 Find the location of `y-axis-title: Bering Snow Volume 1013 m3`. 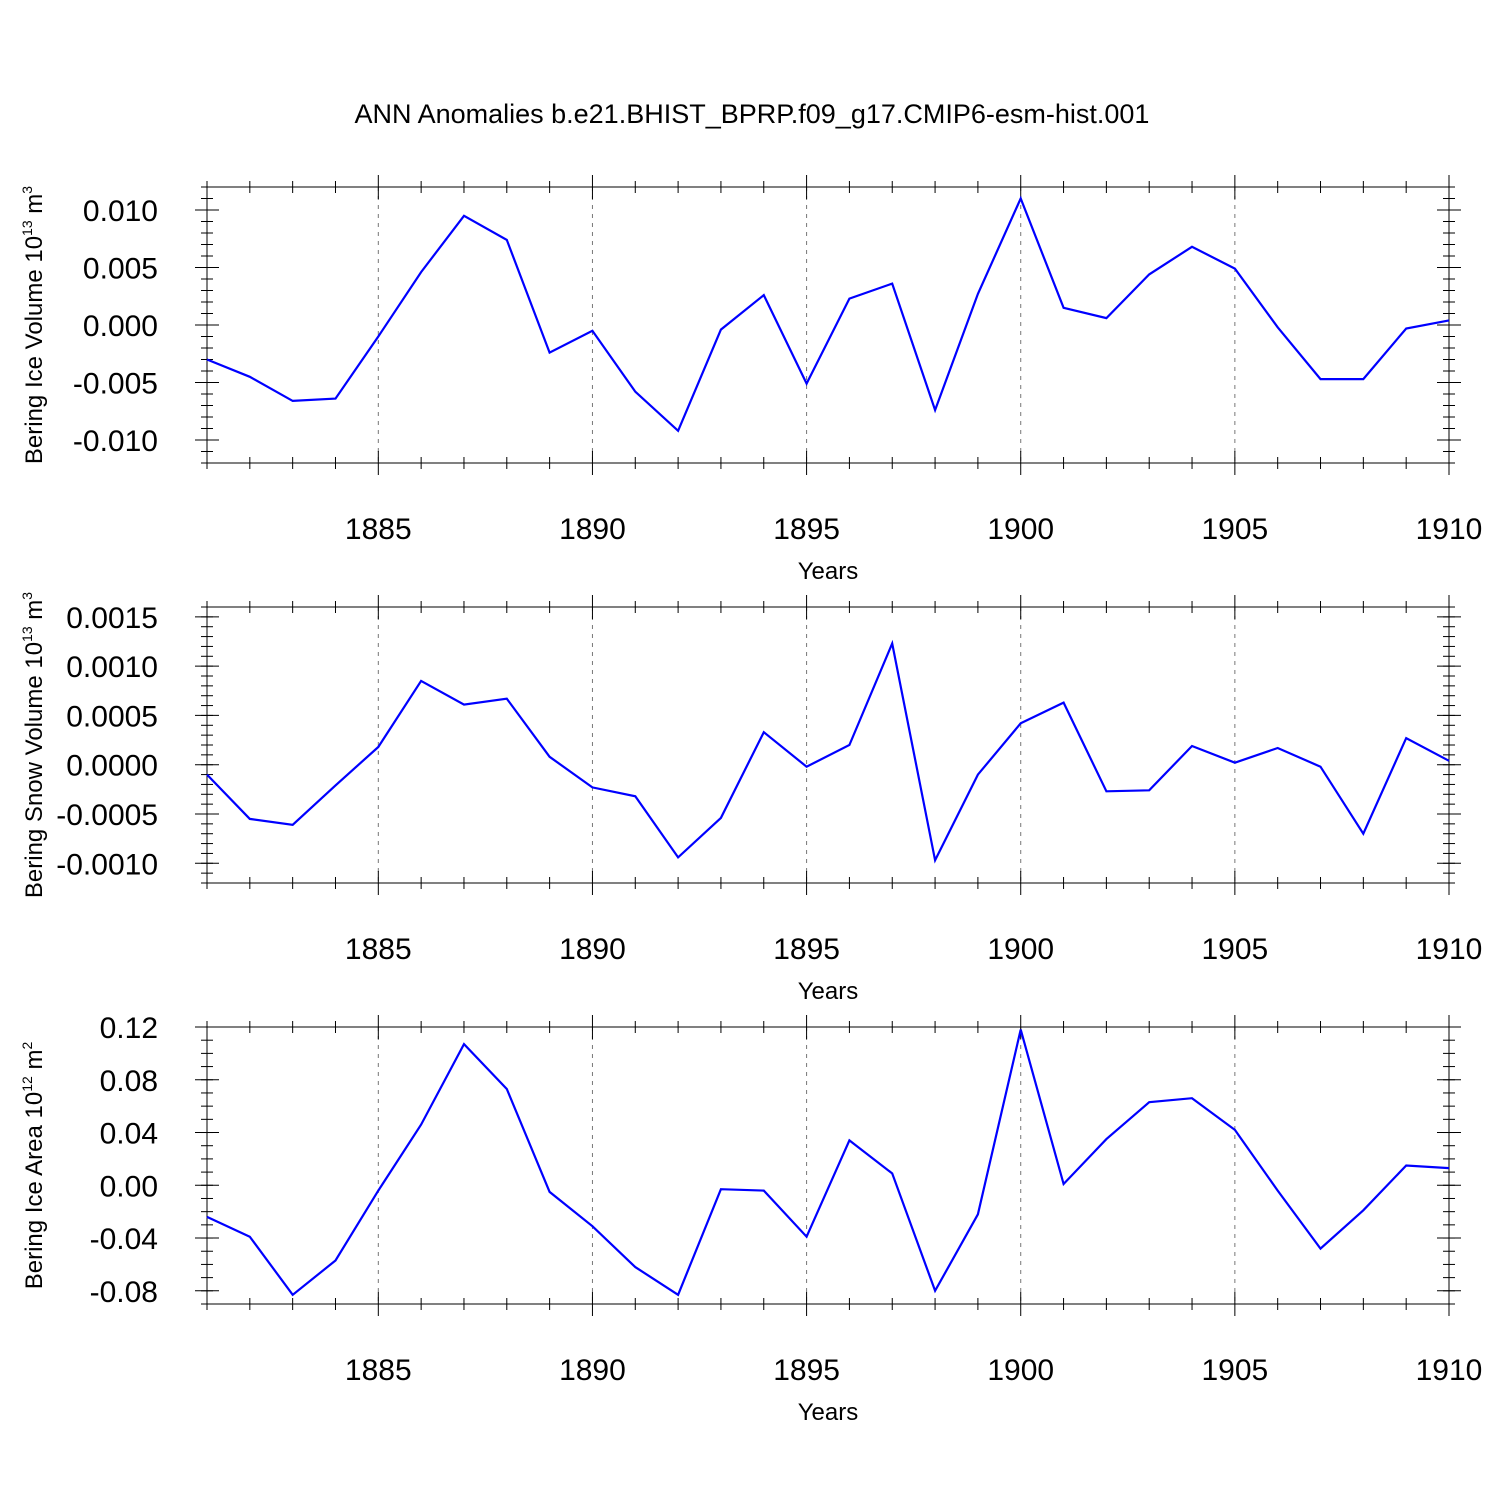

y-axis-title: Bering Snow Volume 1013 m3 is located at coordinates (33, 745).